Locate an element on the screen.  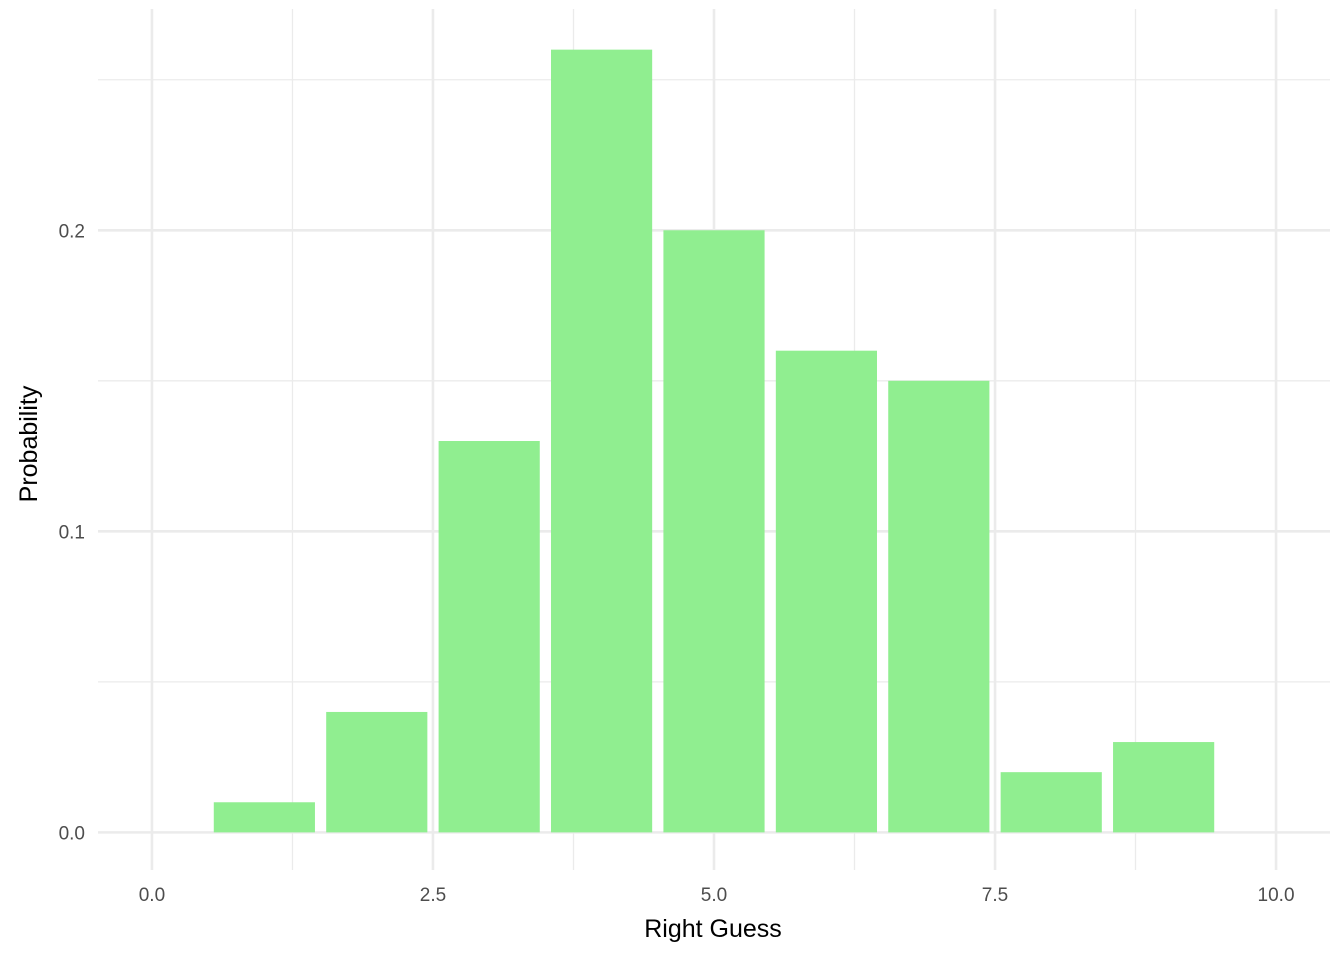
x-tick-label: 2.5 is located at coordinates (433, 895).